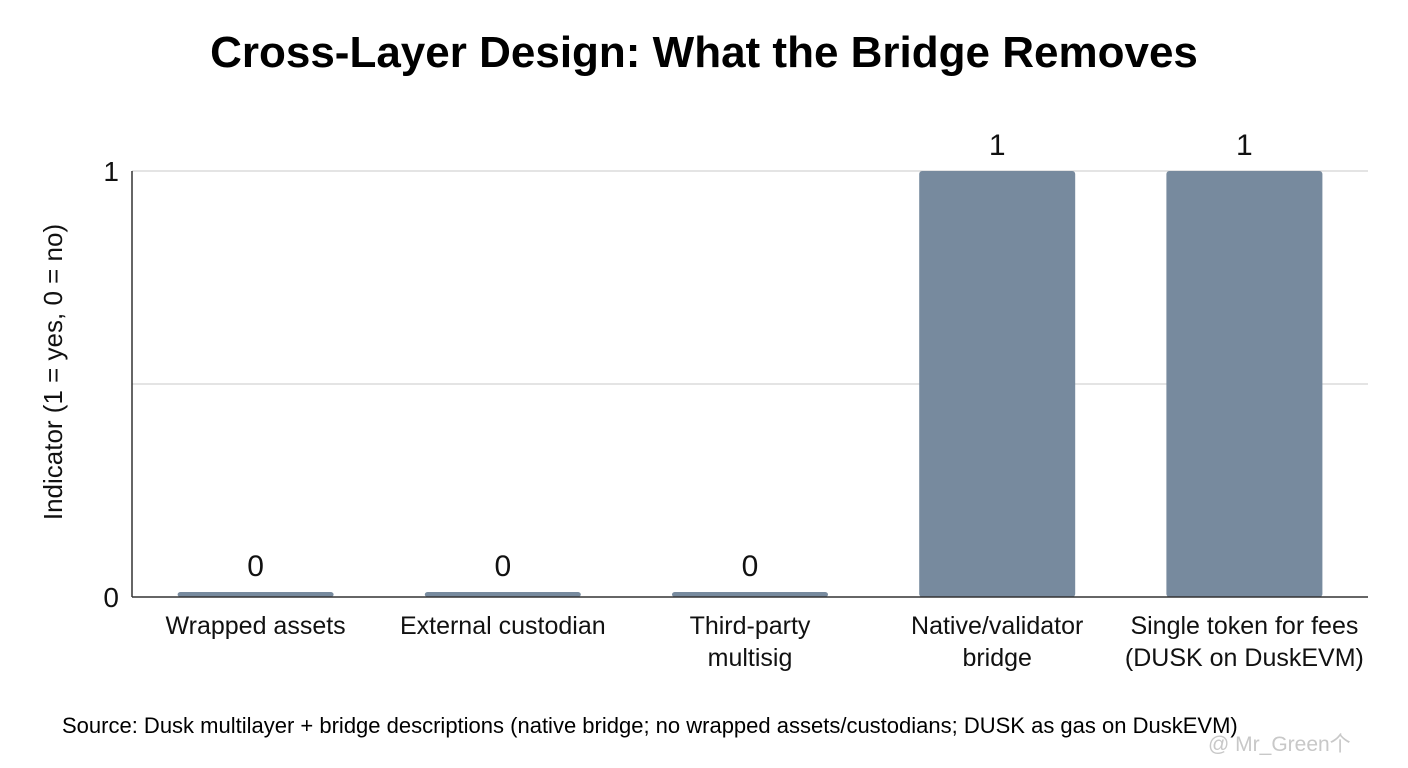  I want to click on x-tick-label-3-1: bridge, so click(997, 658).